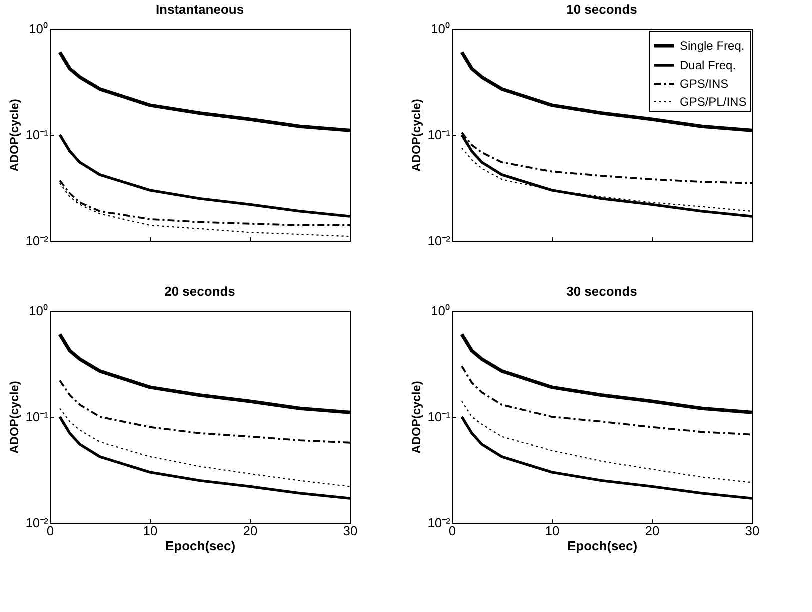 This screenshot has height=612, width=812. I want to click on chart-title: Instantaneous, so click(200, 9).